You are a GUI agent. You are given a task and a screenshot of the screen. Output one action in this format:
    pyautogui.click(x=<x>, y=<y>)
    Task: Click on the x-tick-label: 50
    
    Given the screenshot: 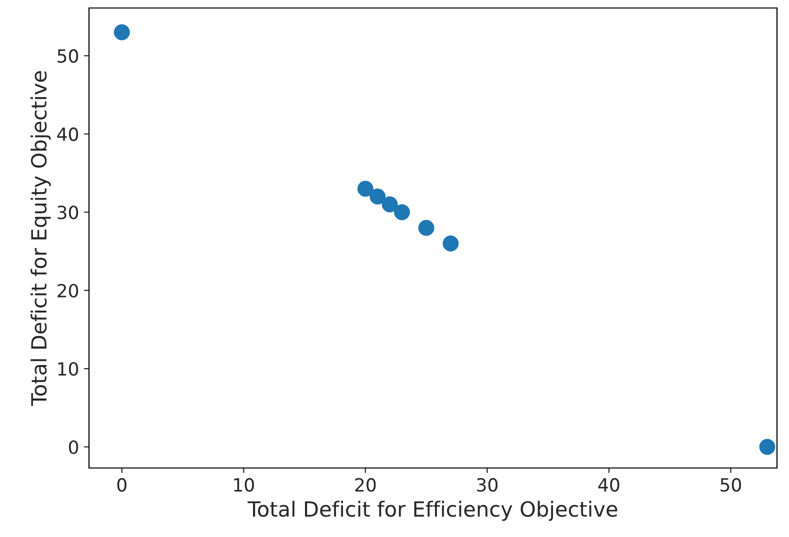 What is the action you would take?
    pyautogui.click(x=731, y=485)
    